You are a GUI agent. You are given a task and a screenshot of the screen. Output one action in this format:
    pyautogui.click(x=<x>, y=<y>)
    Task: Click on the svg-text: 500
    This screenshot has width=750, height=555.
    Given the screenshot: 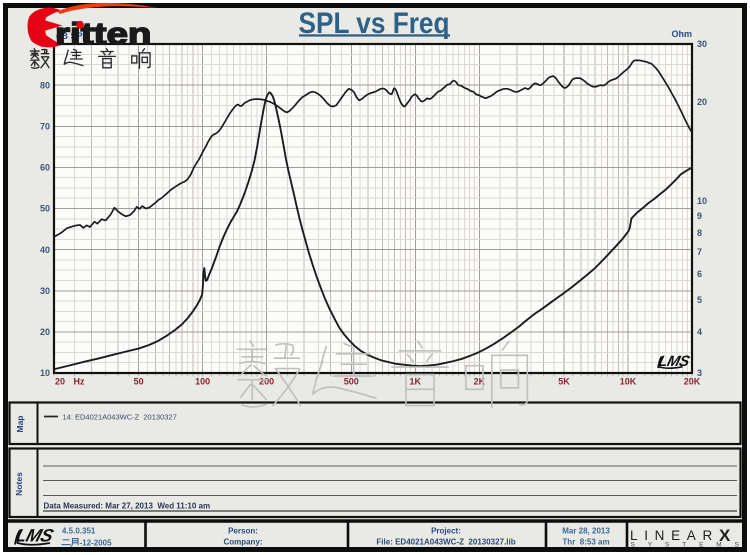 What is the action you would take?
    pyautogui.click(x=351, y=382)
    